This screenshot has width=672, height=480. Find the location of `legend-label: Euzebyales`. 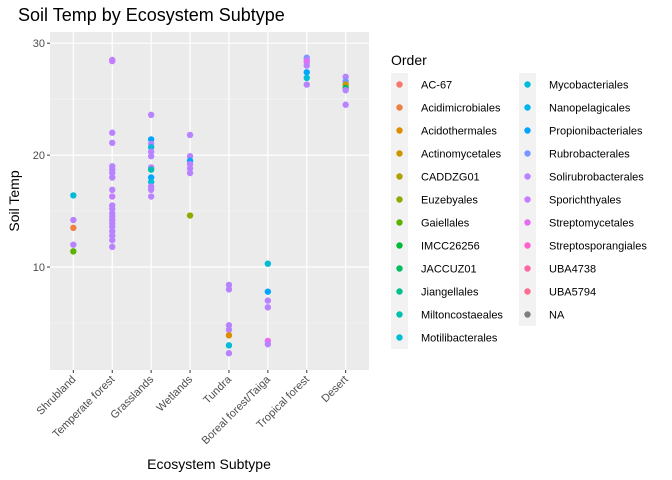

legend-label: Euzebyales is located at coordinates (449, 201).